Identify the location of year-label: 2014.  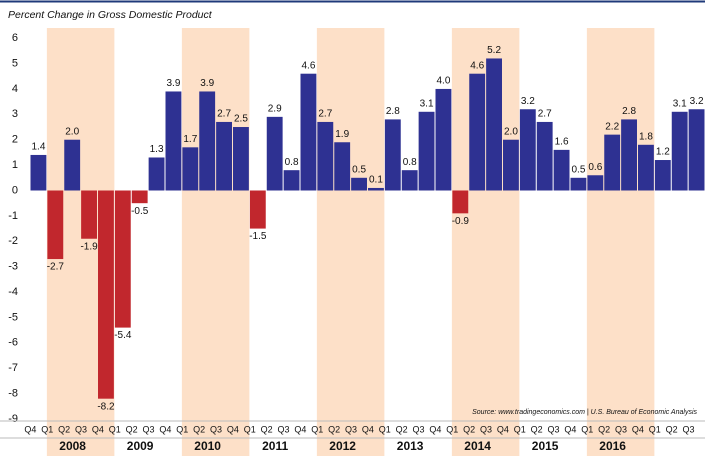
(477, 446).